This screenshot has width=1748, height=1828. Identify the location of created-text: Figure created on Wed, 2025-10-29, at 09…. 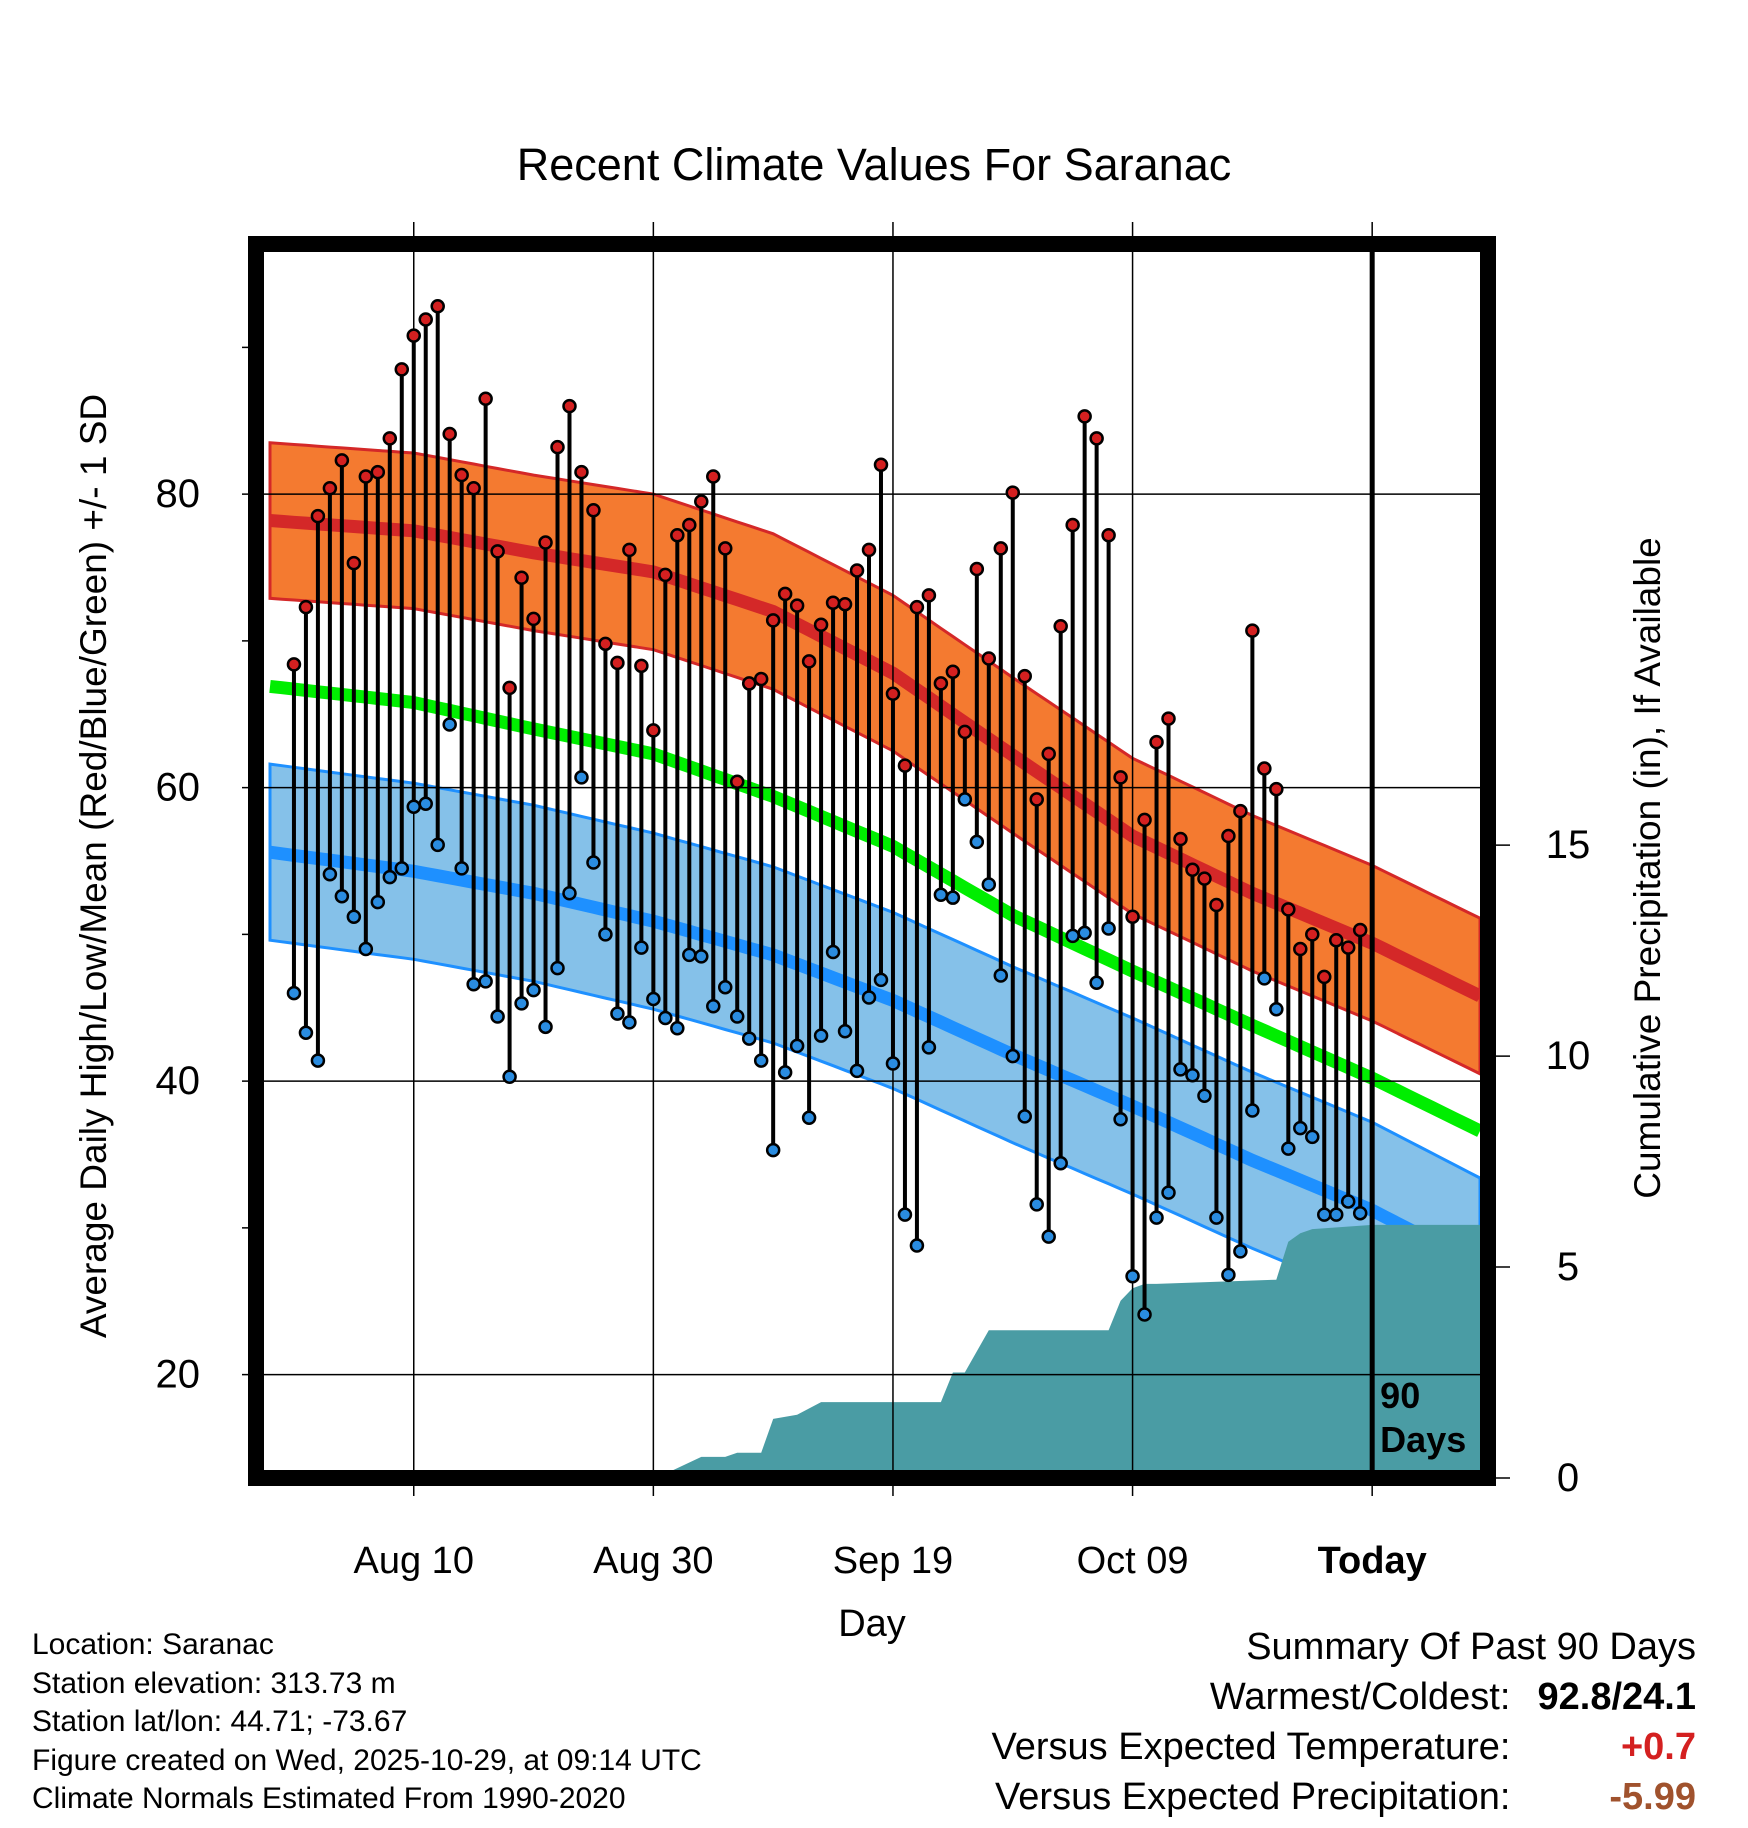
(367, 1760).